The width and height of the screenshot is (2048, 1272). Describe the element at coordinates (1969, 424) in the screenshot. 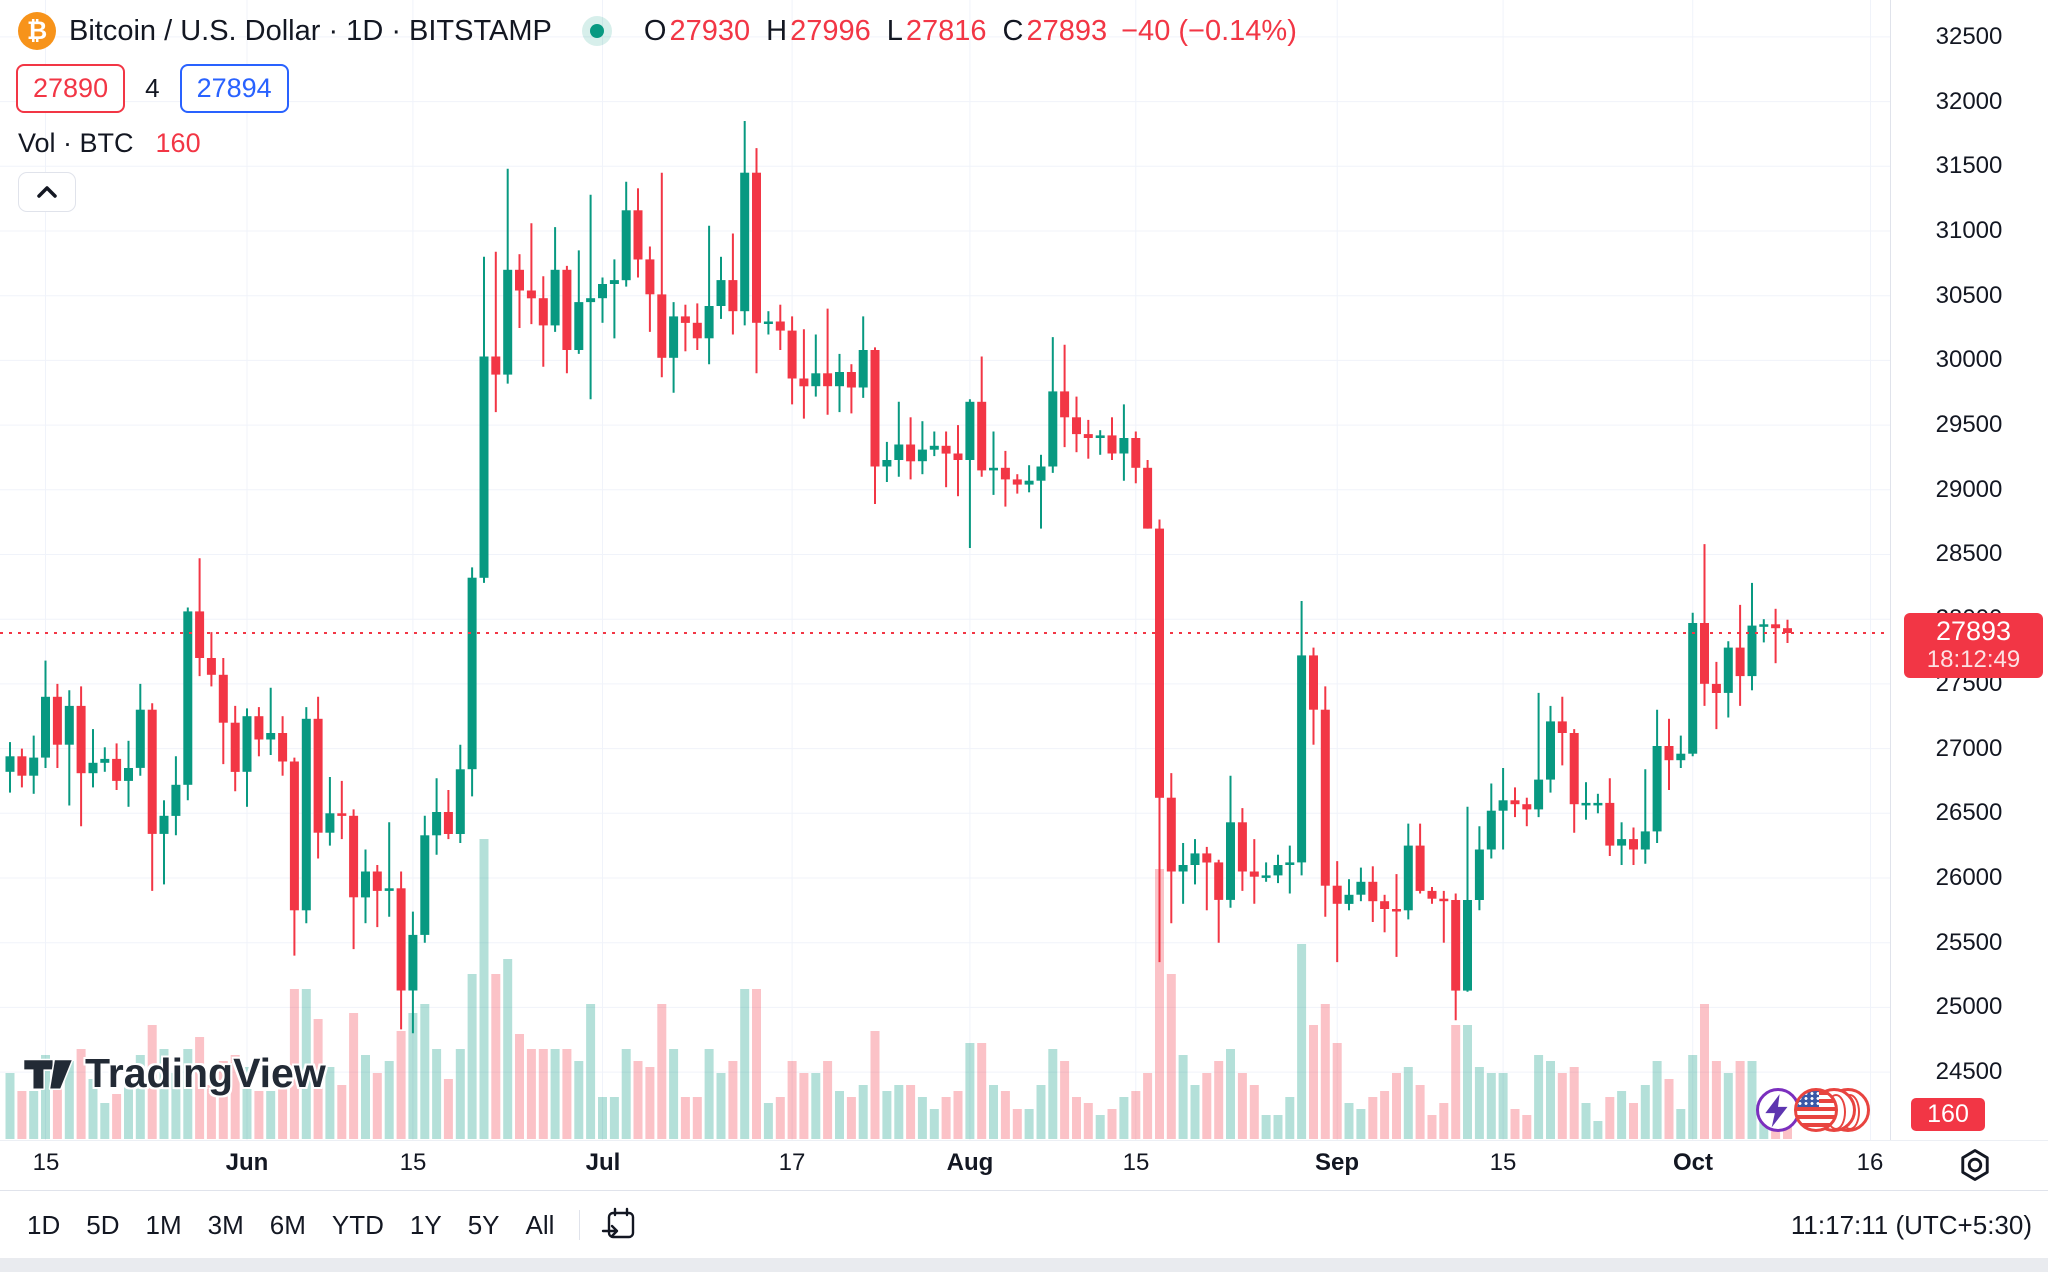

I see `price-axis-label: 29500` at that location.